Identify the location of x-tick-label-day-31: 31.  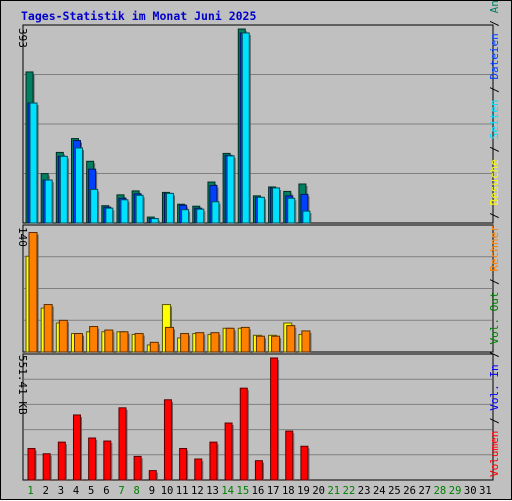
(485, 491).